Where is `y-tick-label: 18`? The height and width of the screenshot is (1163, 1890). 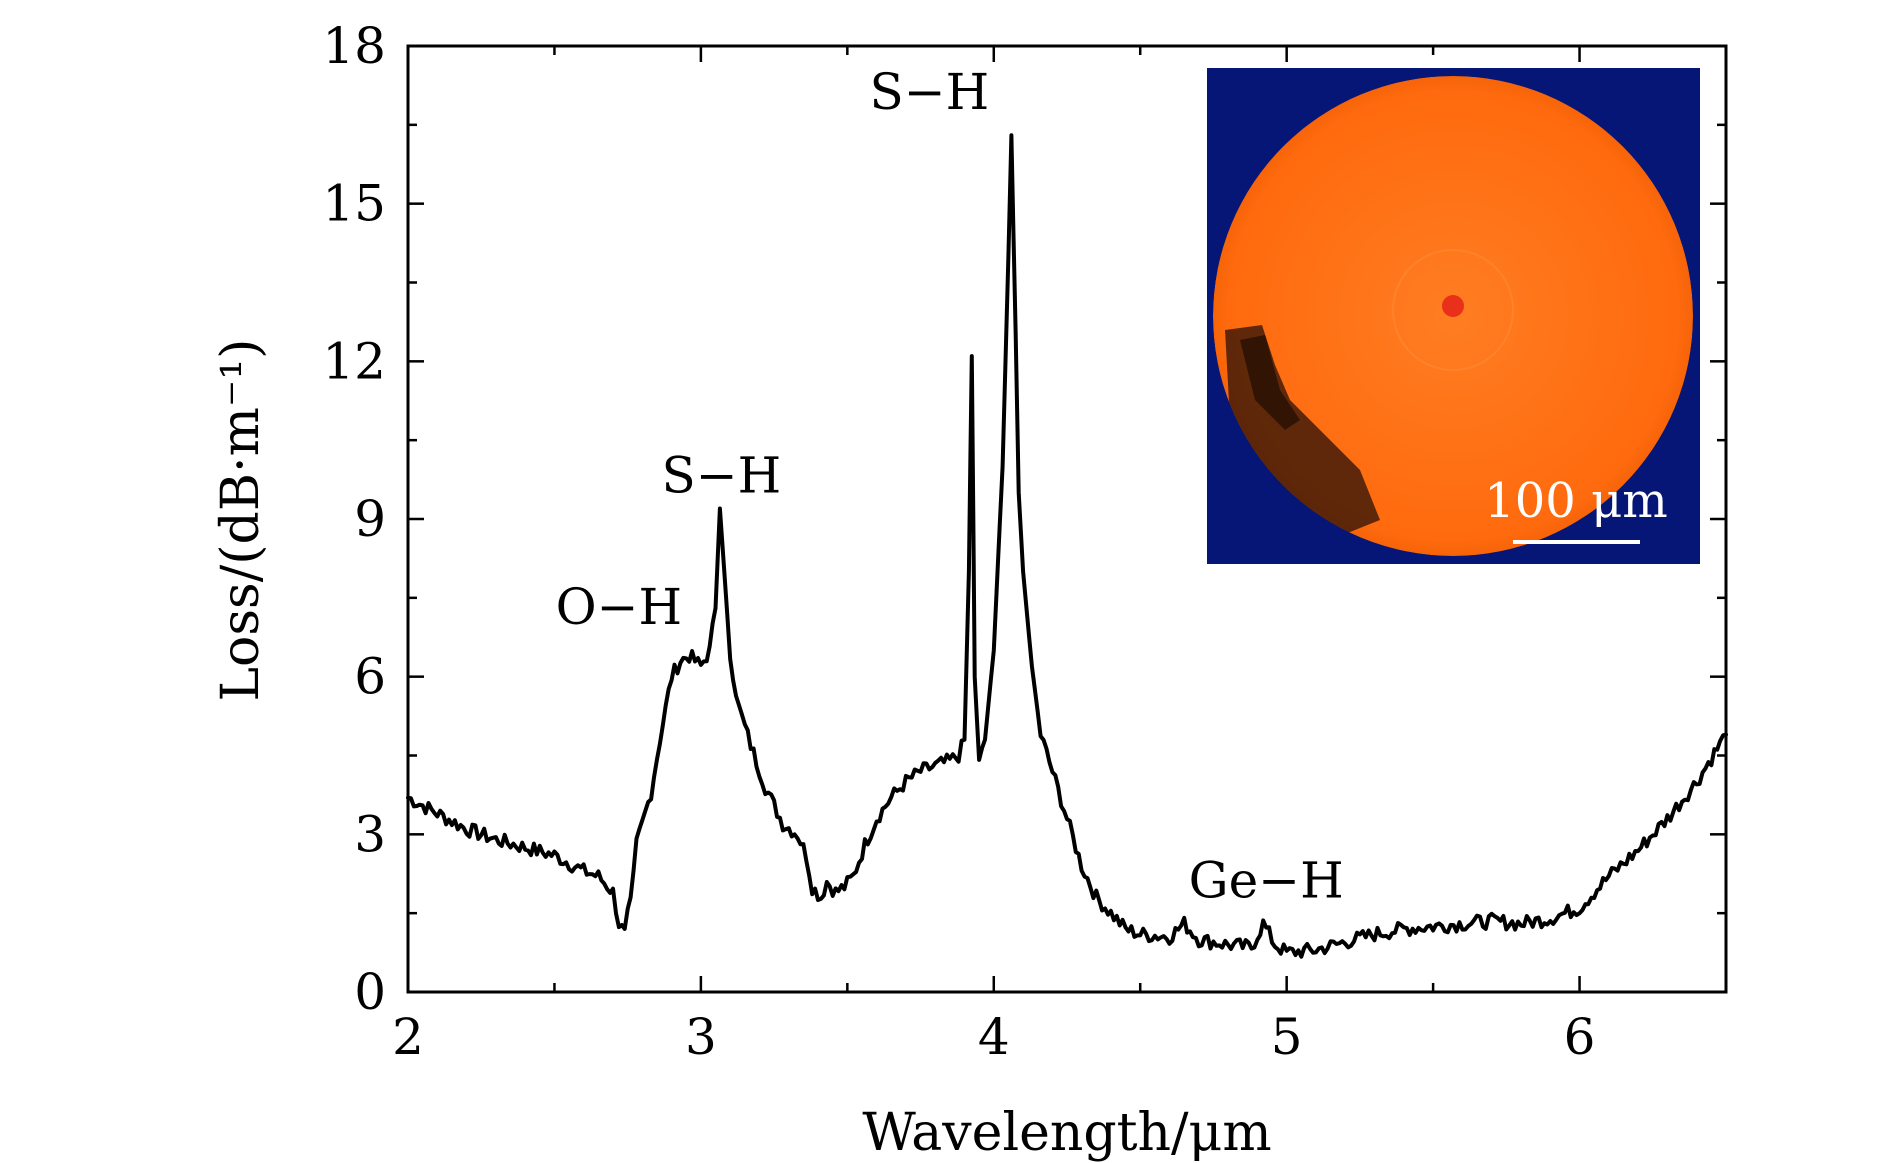 y-tick-label: 18 is located at coordinates (354, 46).